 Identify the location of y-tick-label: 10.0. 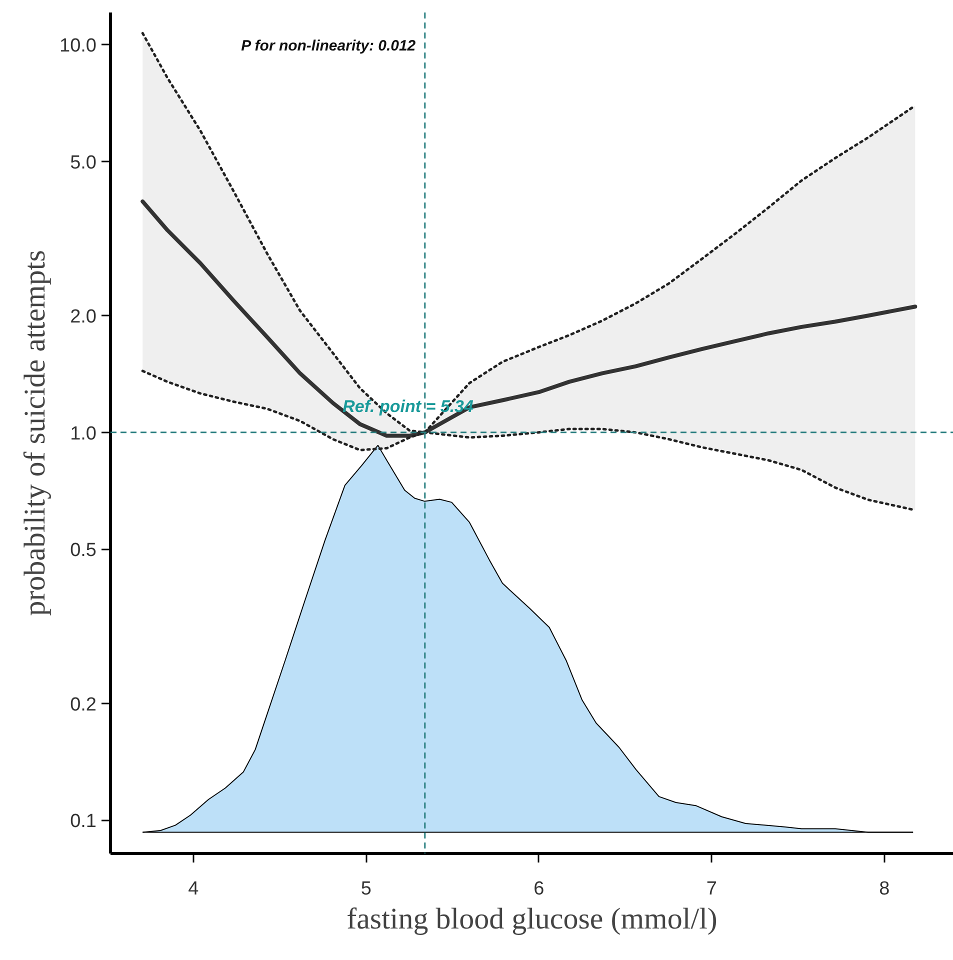
(78, 46).